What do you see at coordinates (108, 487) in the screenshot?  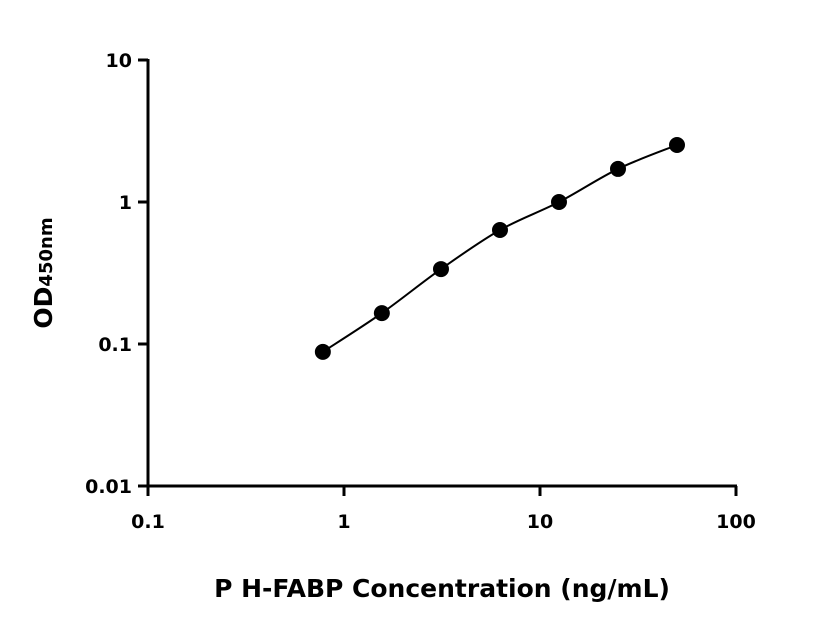 I see `y-tick-label: 0.01` at bounding box center [108, 487].